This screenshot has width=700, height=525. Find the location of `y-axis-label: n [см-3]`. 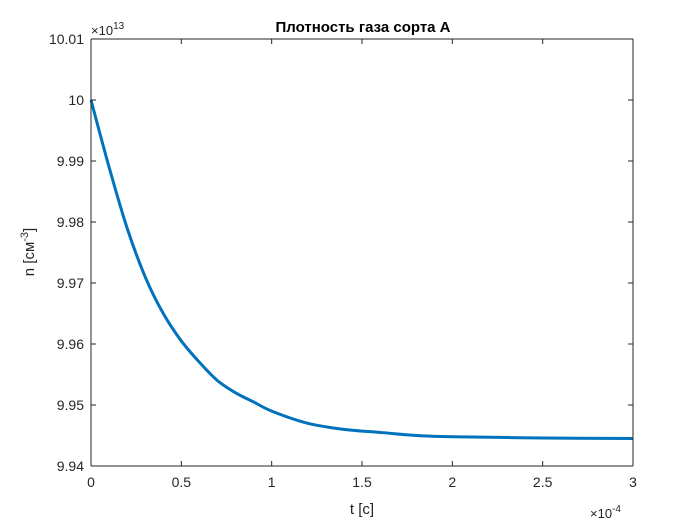

y-axis-label: n [см-3] is located at coordinates (28, 252).